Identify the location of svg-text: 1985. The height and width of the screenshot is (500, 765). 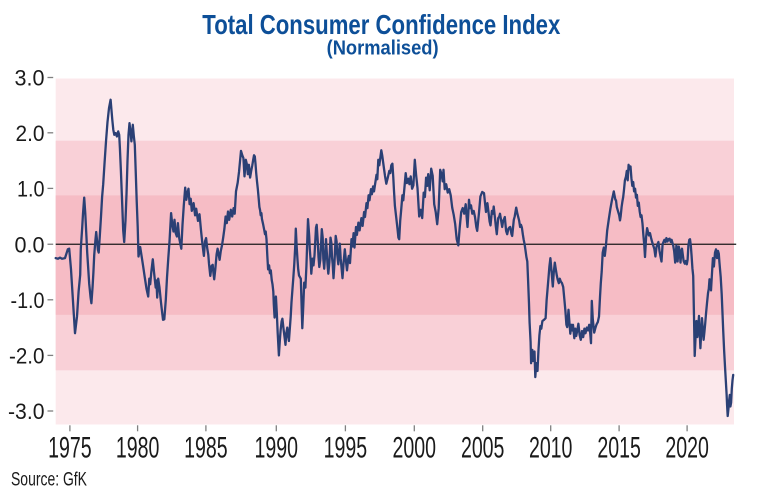
(206, 448).